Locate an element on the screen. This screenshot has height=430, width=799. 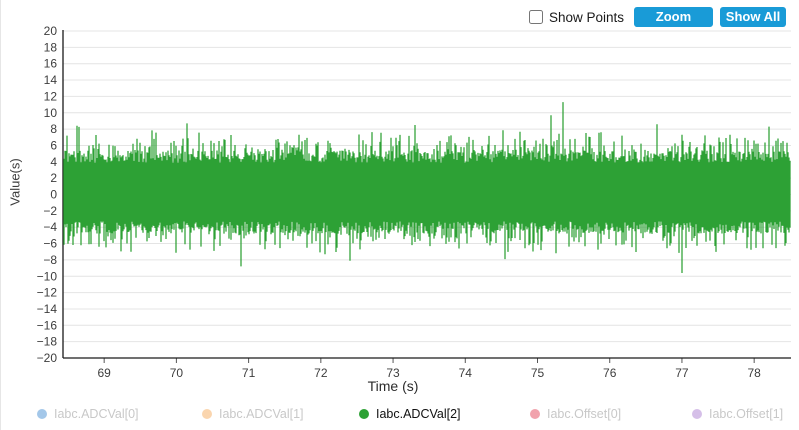
y-tick-label: −8 is located at coordinates (50, 260).